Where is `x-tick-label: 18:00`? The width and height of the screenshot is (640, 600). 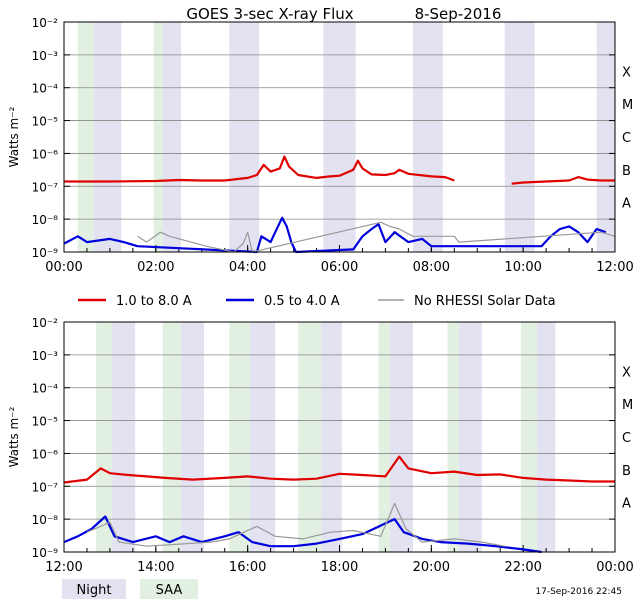
x-tick-label: 18:00 is located at coordinates (339, 567).